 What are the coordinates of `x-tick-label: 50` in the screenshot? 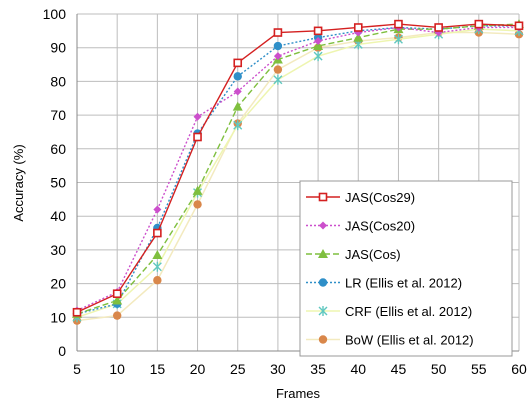 It's located at (439, 369).